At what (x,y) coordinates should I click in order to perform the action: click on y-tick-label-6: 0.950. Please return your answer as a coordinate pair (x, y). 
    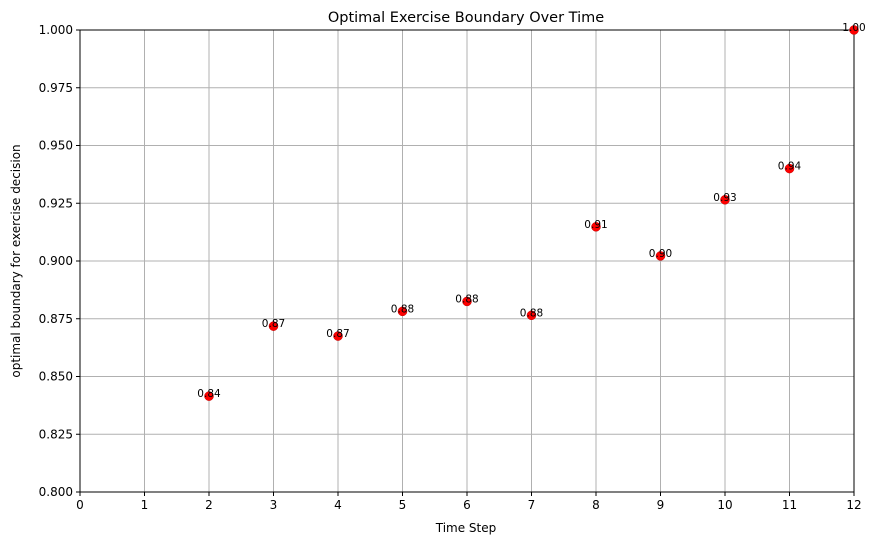
    Looking at the image, I should click on (56, 146).